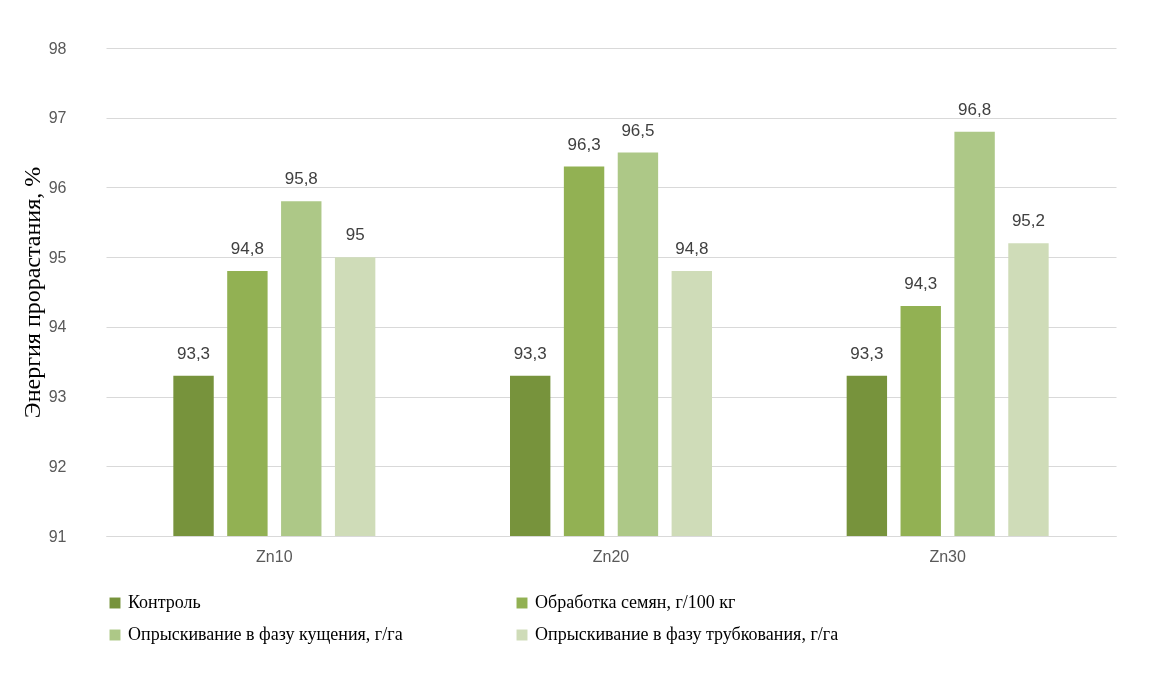 The height and width of the screenshot is (682, 1159). Describe the element at coordinates (57, 397) in the screenshot. I see `y-tick-label: 93` at that location.